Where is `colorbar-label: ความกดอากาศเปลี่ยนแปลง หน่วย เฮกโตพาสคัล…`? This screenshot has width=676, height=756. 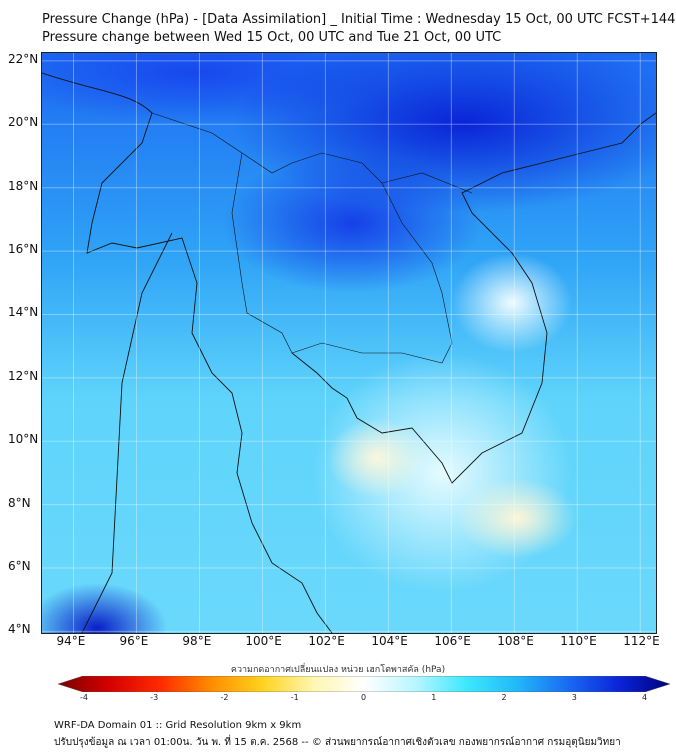
colorbar-label: ความกดอากาศเปลี่ยนแปลง หน่วย เฮกโตพาสคัล… is located at coordinates (338, 670).